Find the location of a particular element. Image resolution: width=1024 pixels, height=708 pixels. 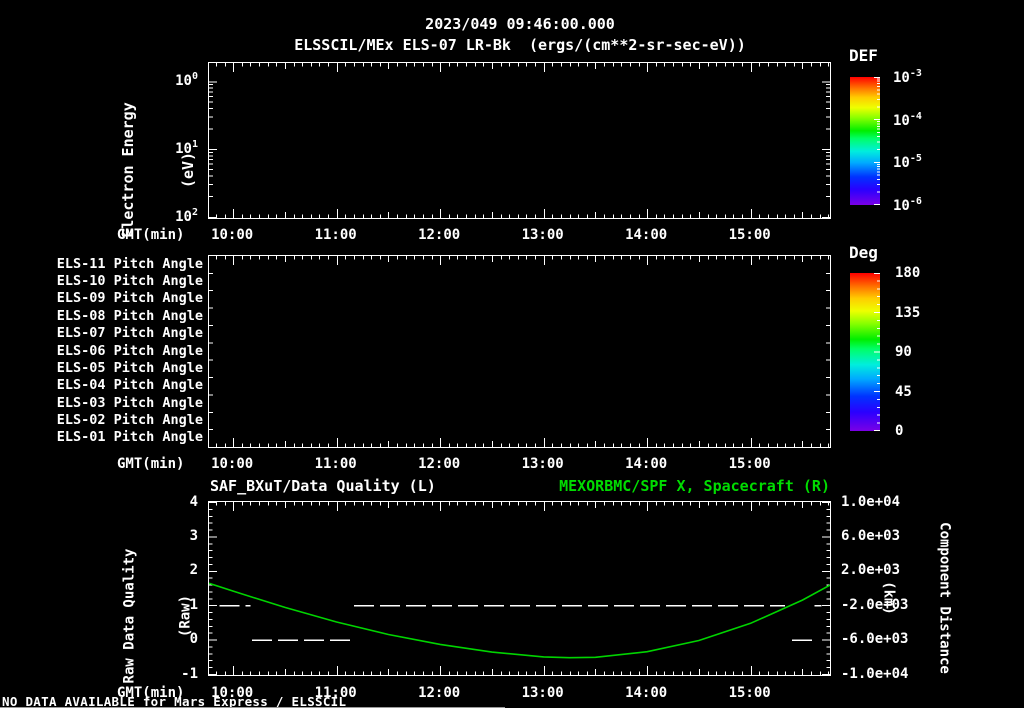

gmt-label-2: GMT(min) is located at coordinates (151, 464).